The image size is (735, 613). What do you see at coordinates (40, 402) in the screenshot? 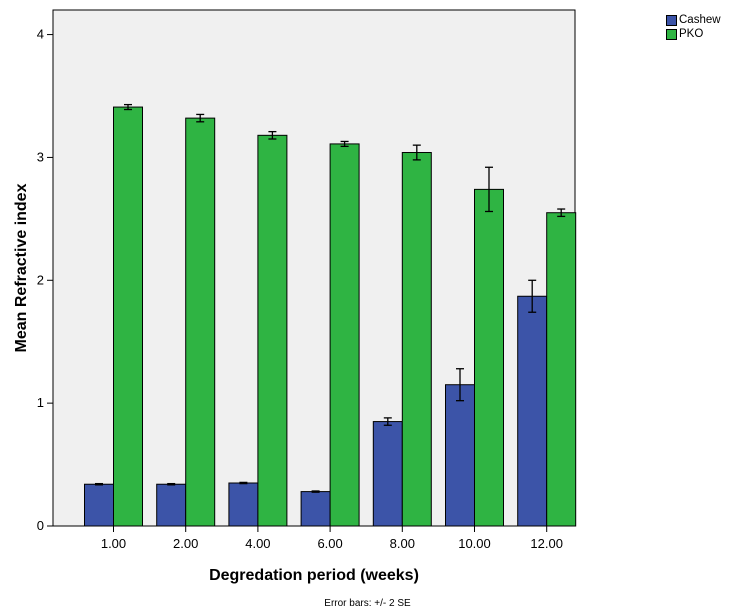
I see `y-tick-label: 1` at bounding box center [40, 402].